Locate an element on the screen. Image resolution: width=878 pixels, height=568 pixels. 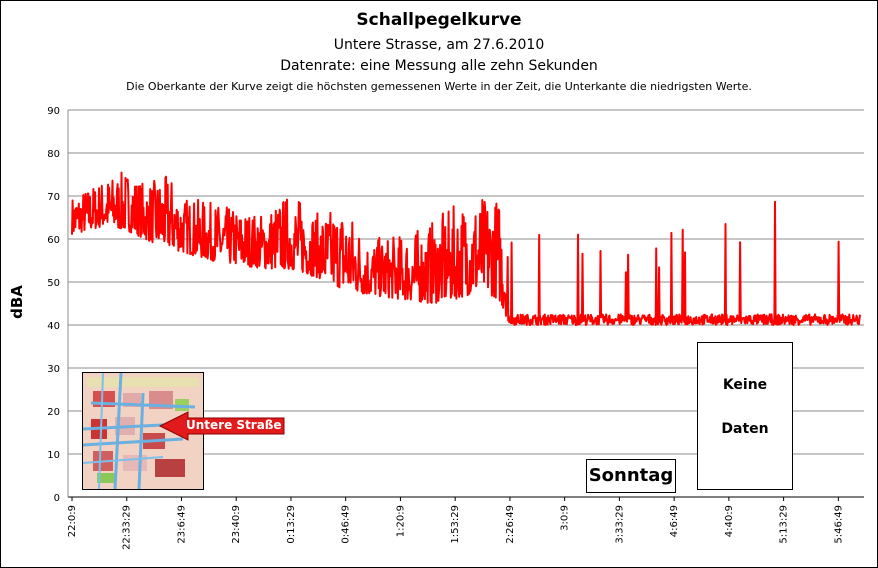
y-tick-label: 40 is located at coordinates (53, 326).